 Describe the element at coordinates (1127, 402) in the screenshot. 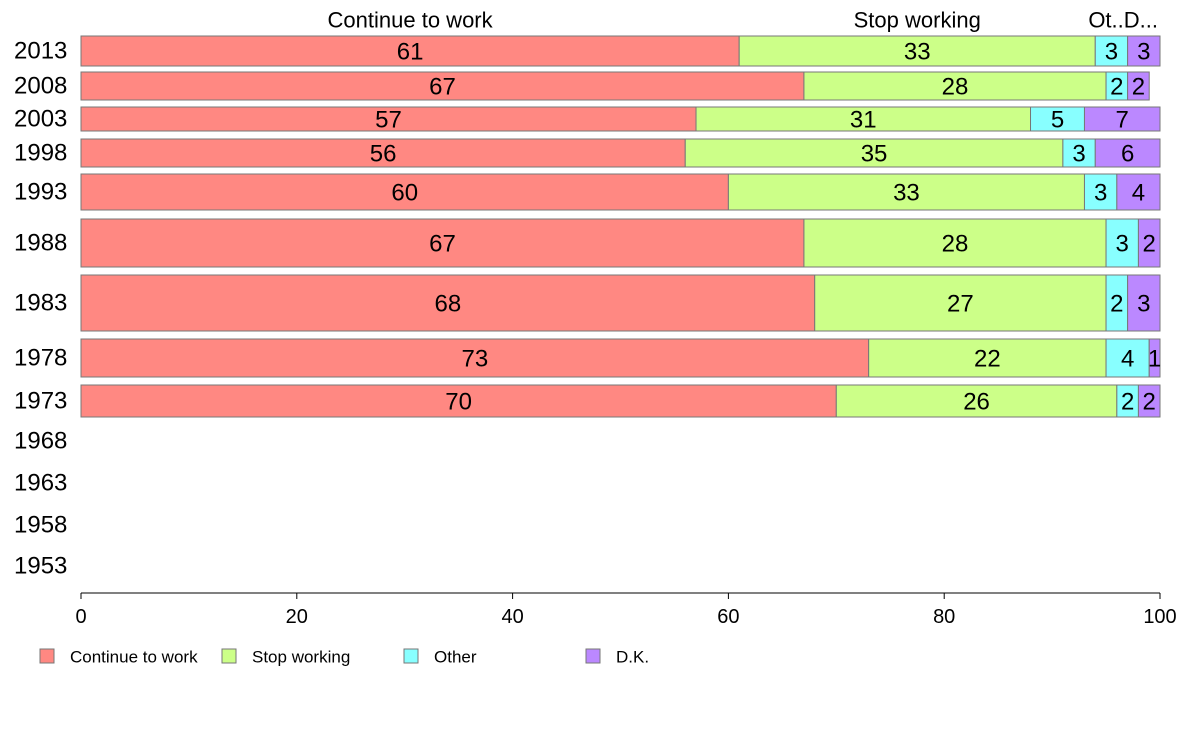

I see `data-label-other-1973: 2` at that location.